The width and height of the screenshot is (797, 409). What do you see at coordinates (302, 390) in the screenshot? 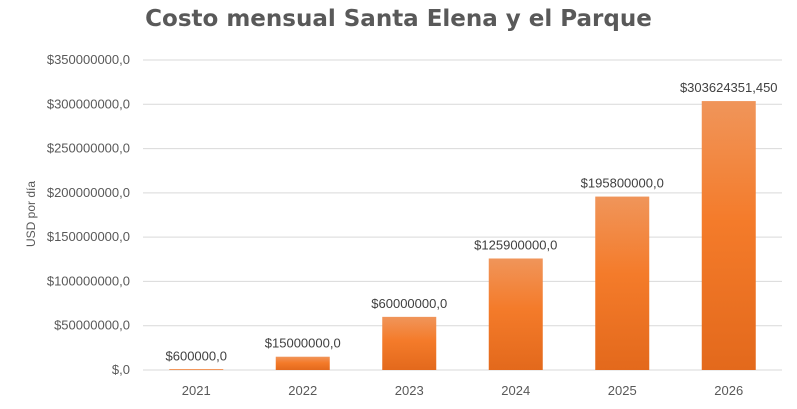
I see `x-tick-label: 2022` at bounding box center [302, 390].